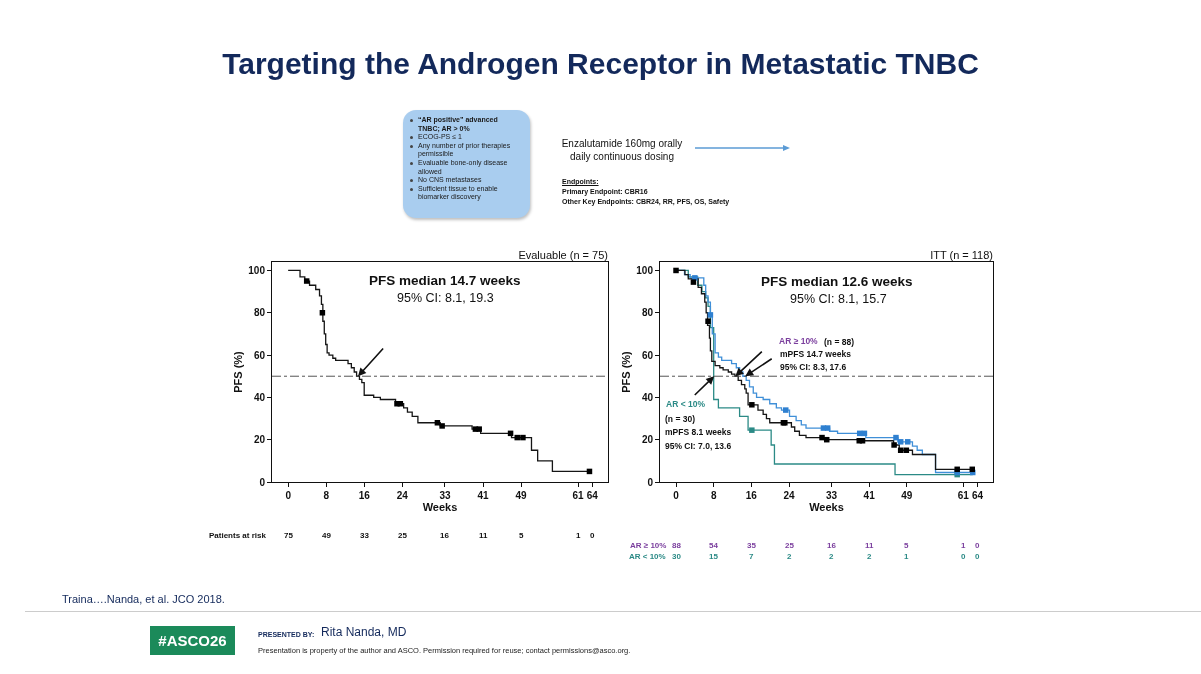 Image resolution: width=1201 pixels, height=674 pixels. Describe the element at coordinates (751, 556) in the screenshot. I see `text: 7` at that location.